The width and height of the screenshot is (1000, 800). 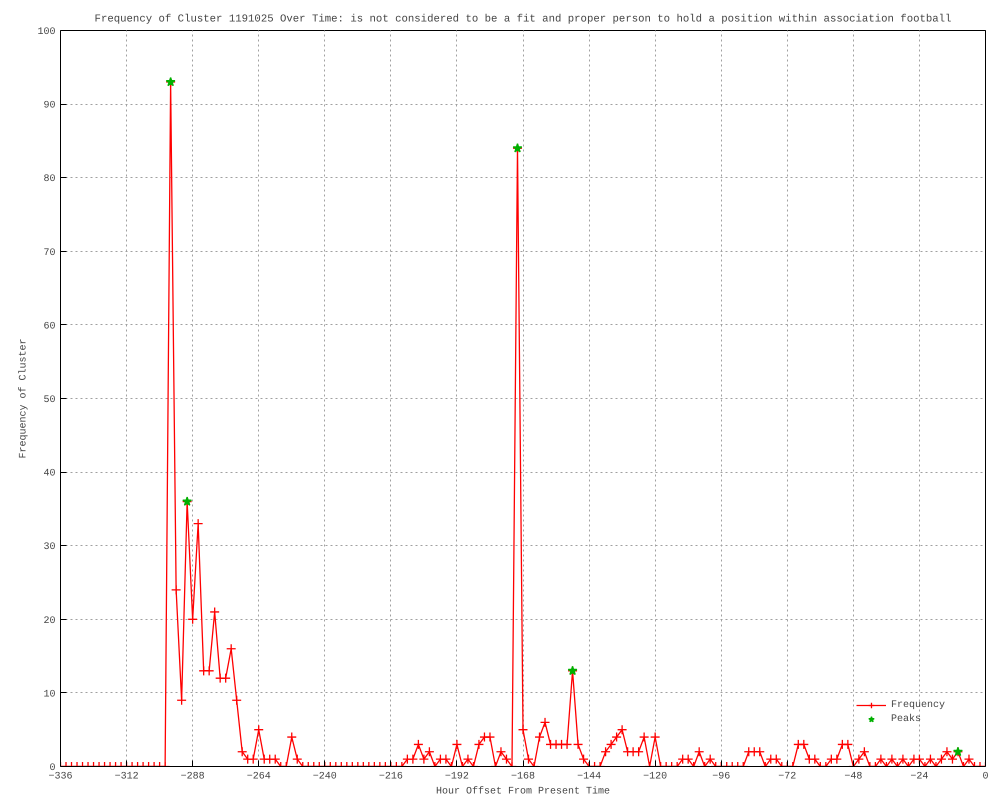 I want to click on x-tick-label: −336, so click(x=60, y=777).